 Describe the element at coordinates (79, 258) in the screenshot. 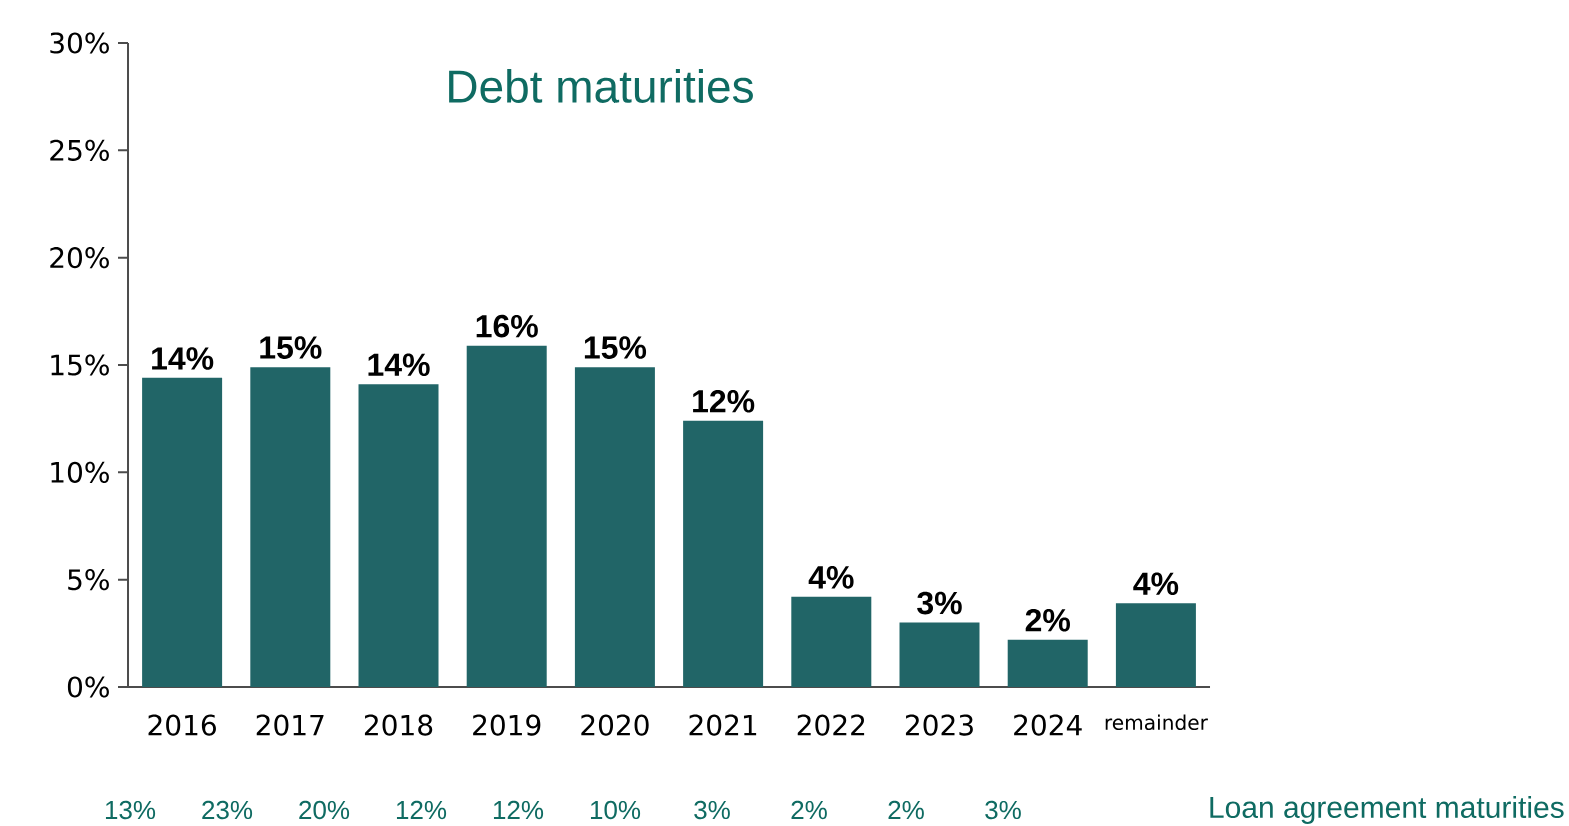

I see `y-tick-label: 20%` at that location.